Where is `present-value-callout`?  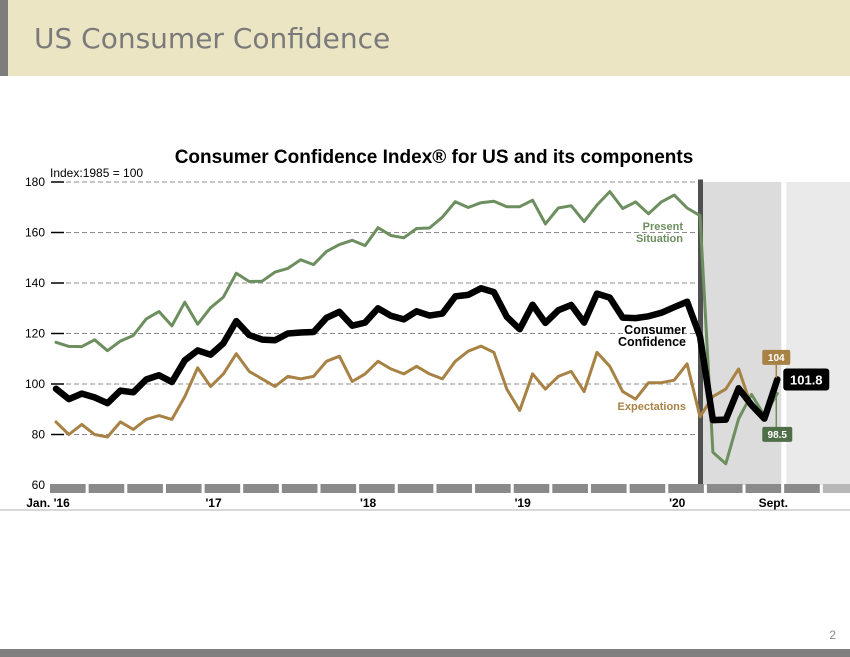
present-value-callout is located at coordinates (777, 434).